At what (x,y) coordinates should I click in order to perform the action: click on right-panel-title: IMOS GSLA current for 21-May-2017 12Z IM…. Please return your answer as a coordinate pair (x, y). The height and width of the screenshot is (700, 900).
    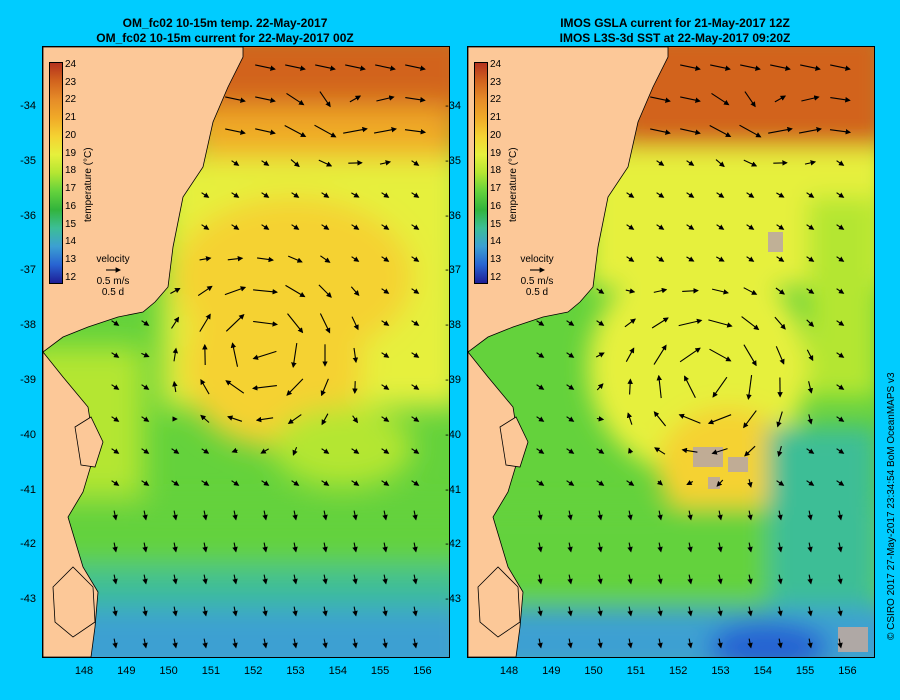
    Looking at the image, I should click on (675, 31).